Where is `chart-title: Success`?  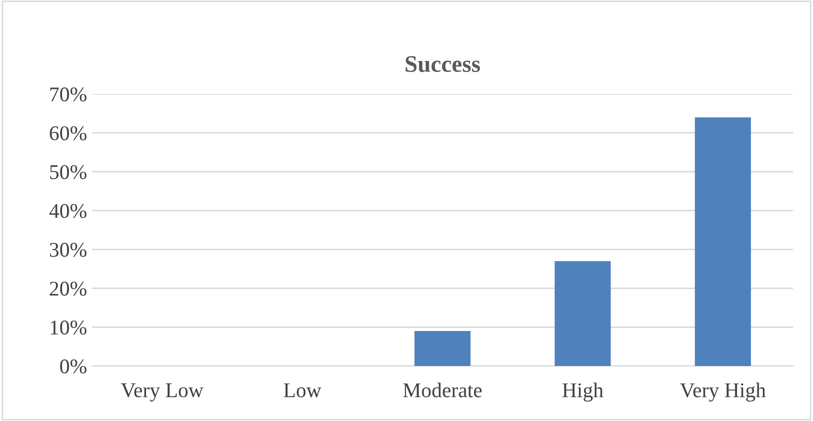
chart-title: Success is located at coordinates (443, 64).